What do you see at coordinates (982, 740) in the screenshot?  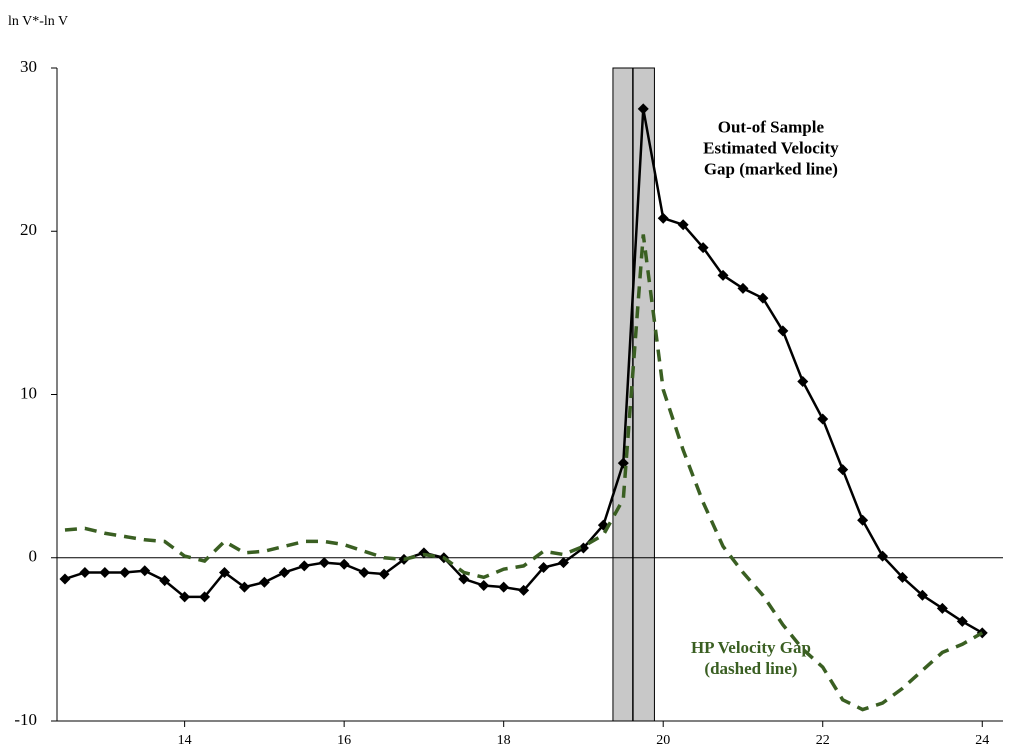 I see `x-tick-label: 24` at bounding box center [982, 740].